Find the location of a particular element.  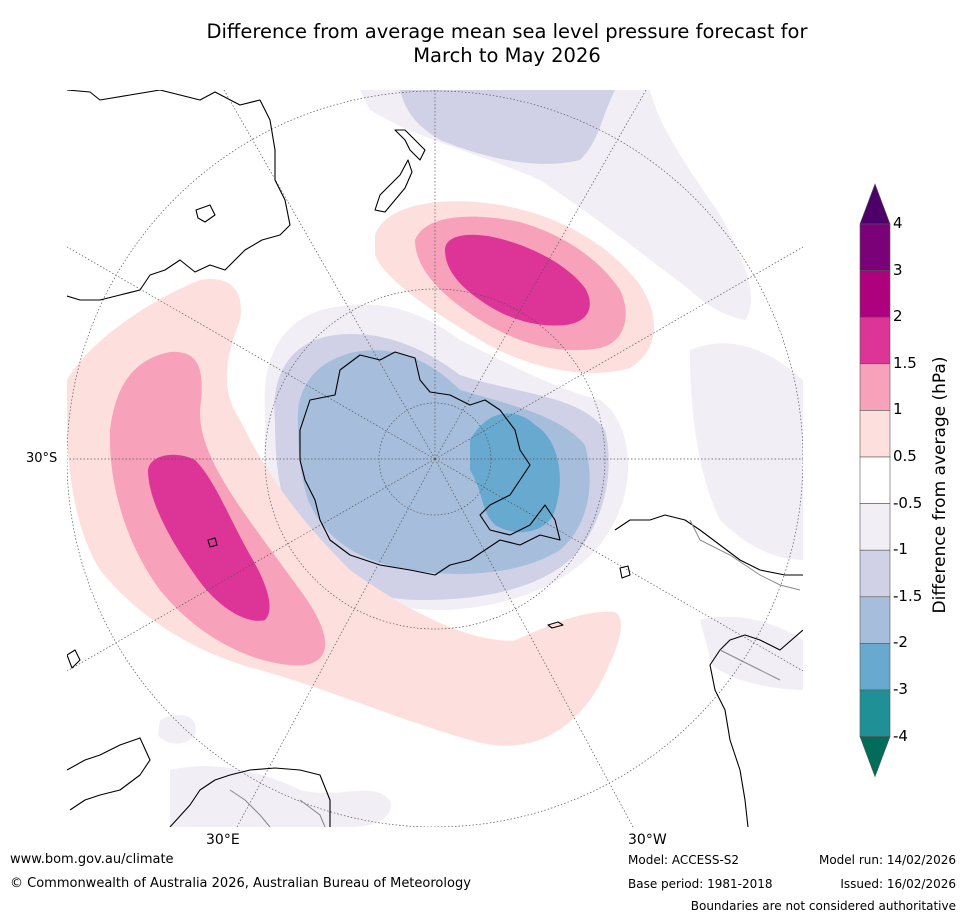

anomaly-region-pos-south-atlantic is located at coordinates (535, 677).